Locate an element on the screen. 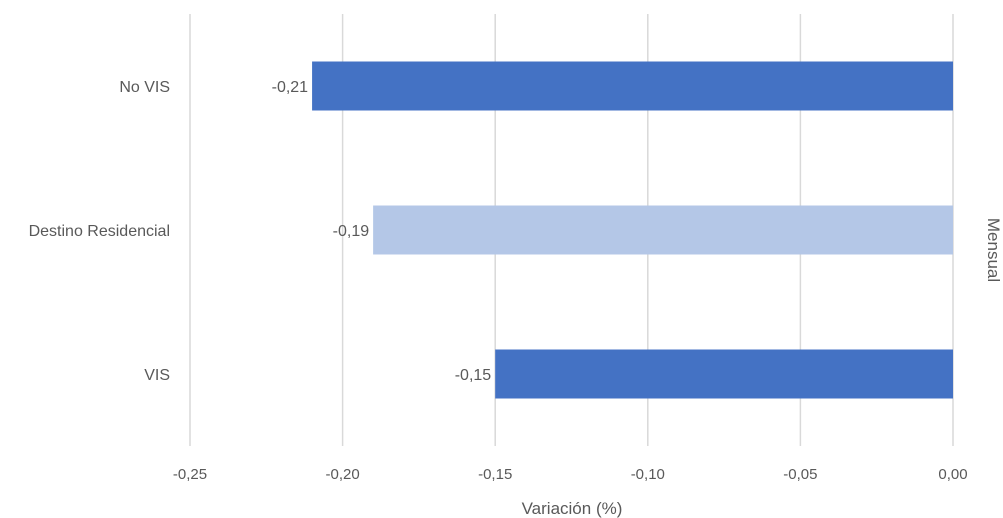  data-label: -0,19 is located at coordinates (351, 231).